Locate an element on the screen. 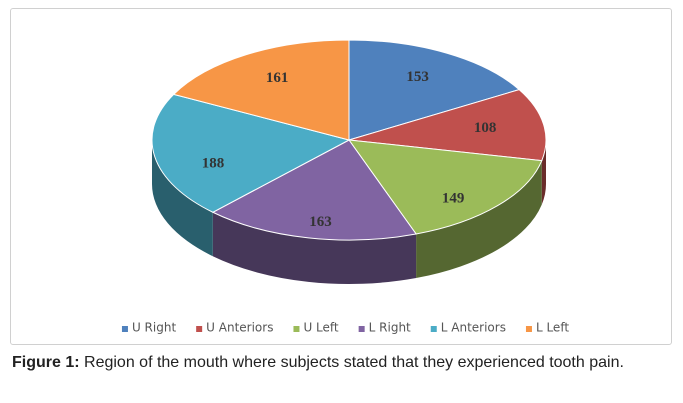  data-label: 108 is located at coordinates (485, 128).